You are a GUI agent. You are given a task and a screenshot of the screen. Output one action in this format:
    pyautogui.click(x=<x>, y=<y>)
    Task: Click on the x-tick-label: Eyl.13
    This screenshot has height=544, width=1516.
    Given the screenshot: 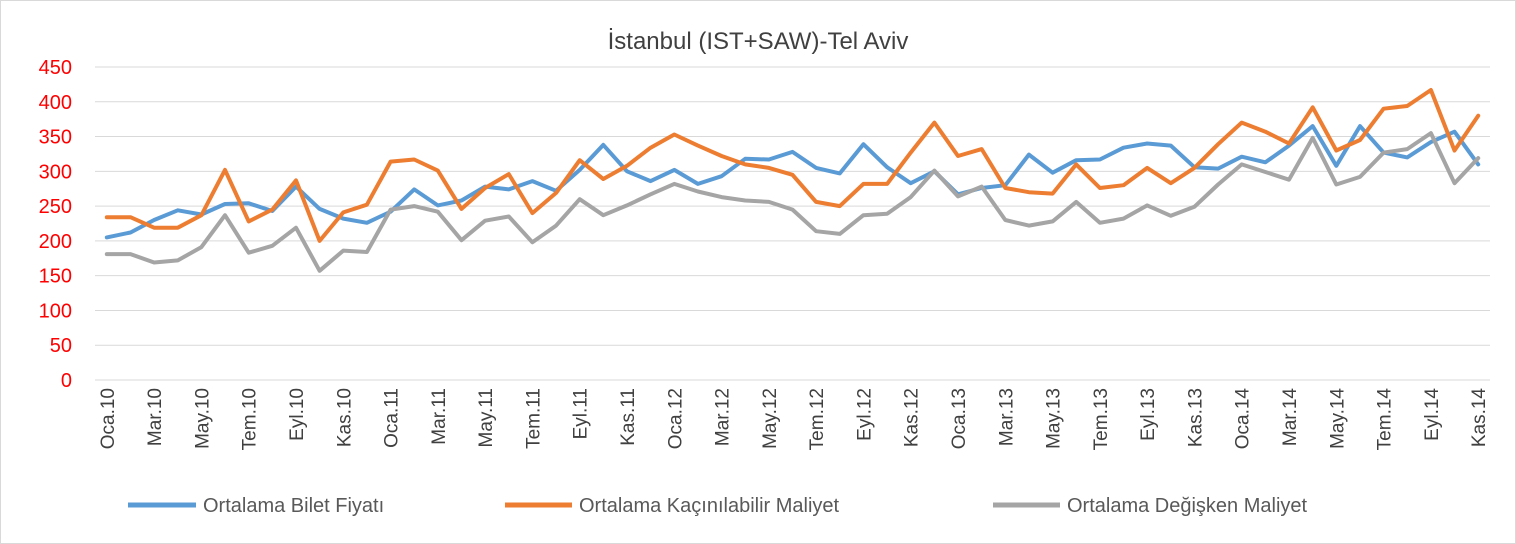 What is the action you would take?
    pyautogui.click(x=1148, y=414)
    